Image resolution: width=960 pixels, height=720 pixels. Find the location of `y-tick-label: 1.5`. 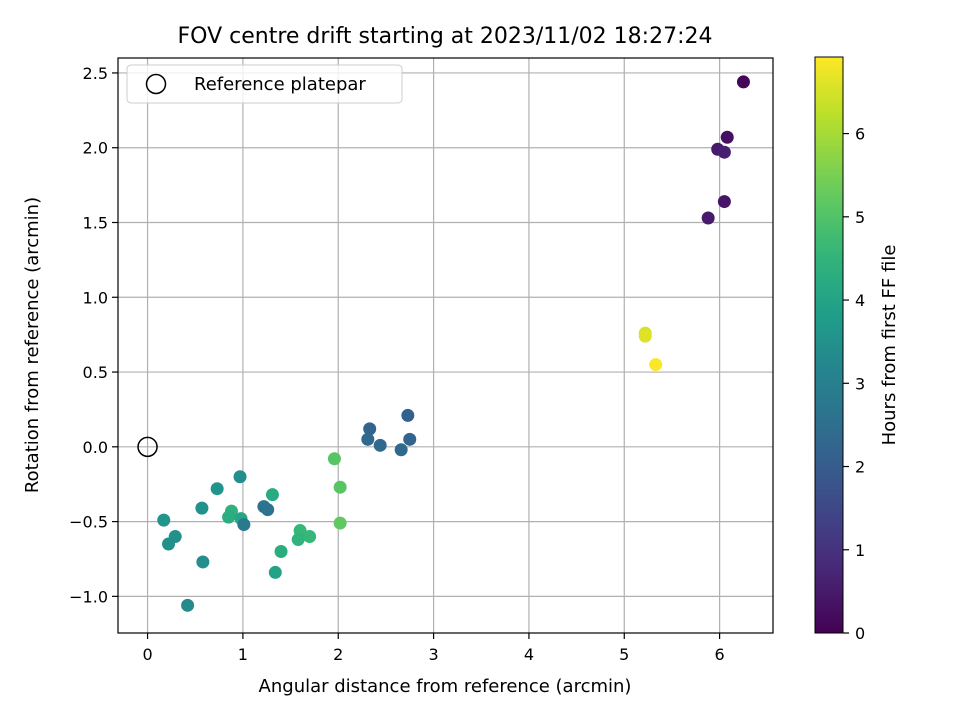

y-tick-label: 1.5 is located at coordinates (95, 222).